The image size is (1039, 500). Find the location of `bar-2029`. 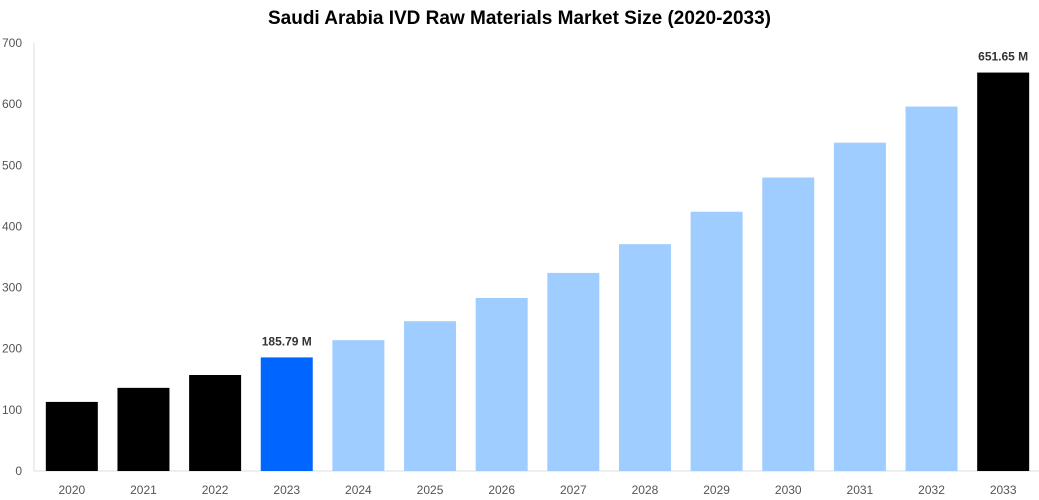

bar-2029 is located at coordinates (716, 341).